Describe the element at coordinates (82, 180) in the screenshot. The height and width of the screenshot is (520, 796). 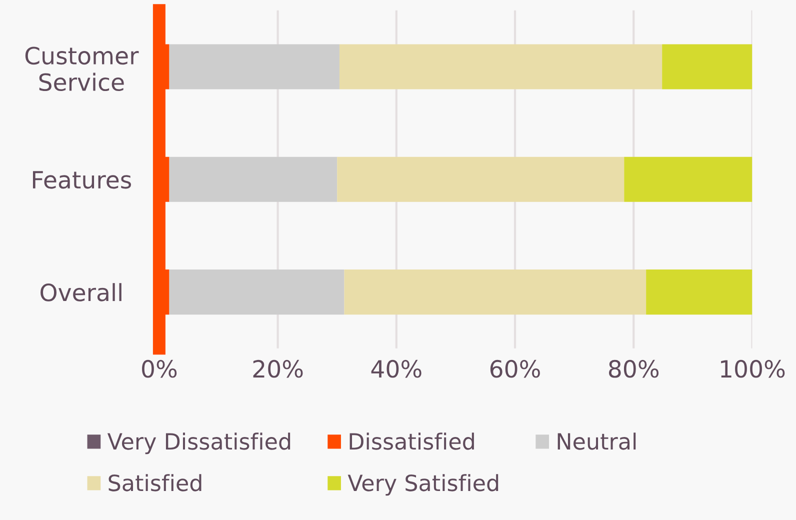
I see `y-tick-label: Features` at that location.